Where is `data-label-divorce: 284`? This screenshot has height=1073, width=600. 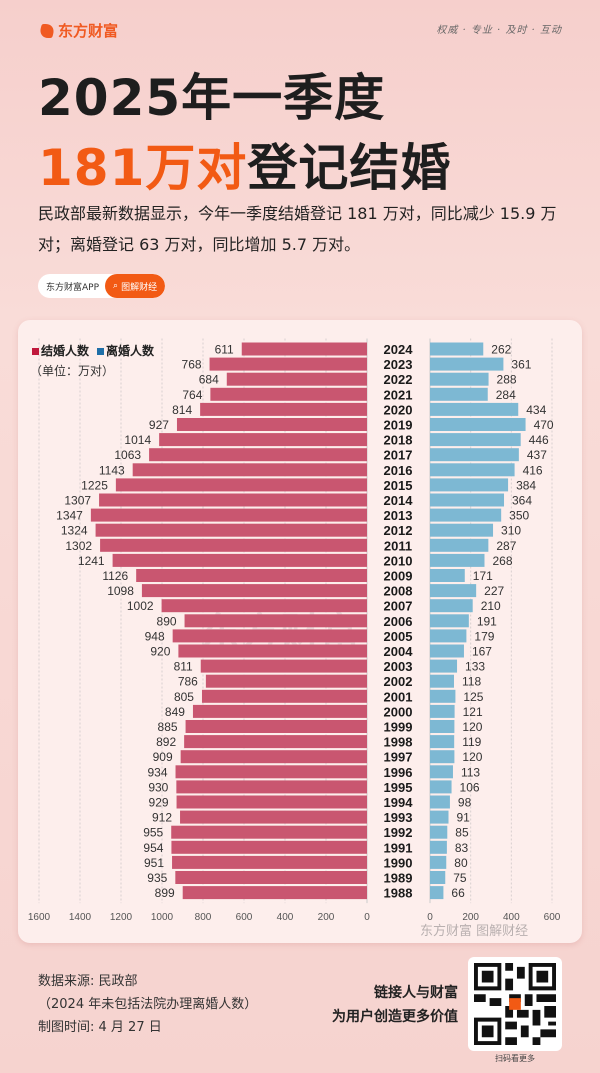 data-label-divorce: 284 is located at coordinates (506, 395).